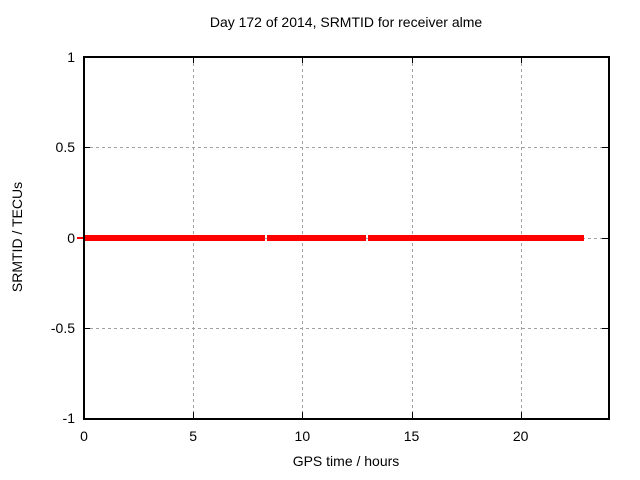  I want to click on x-tick-label: 0, so click(84, 436).